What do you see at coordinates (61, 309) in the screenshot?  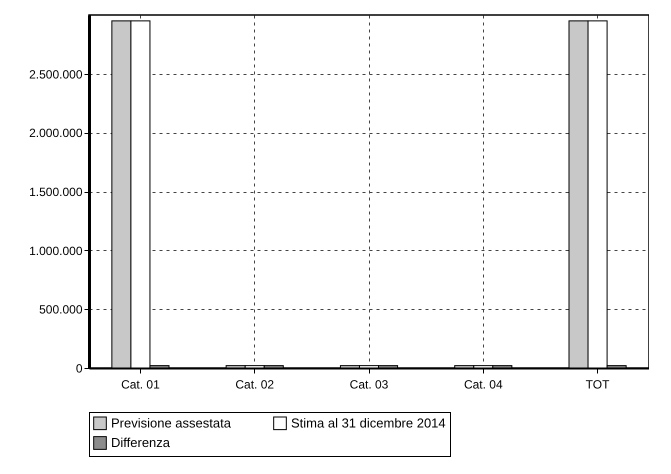 I see `y-tick-label: 500.000` at bounding box center [61, 309].